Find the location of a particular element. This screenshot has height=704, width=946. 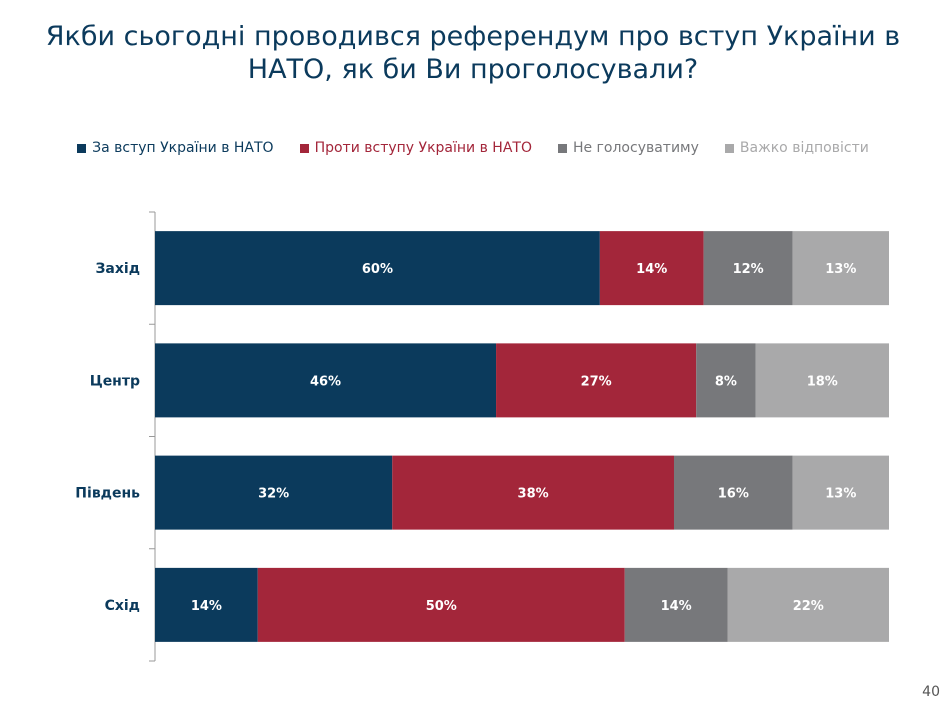

legend-item-for: За вступ України в НАТО is located at coordinates (175, 148).